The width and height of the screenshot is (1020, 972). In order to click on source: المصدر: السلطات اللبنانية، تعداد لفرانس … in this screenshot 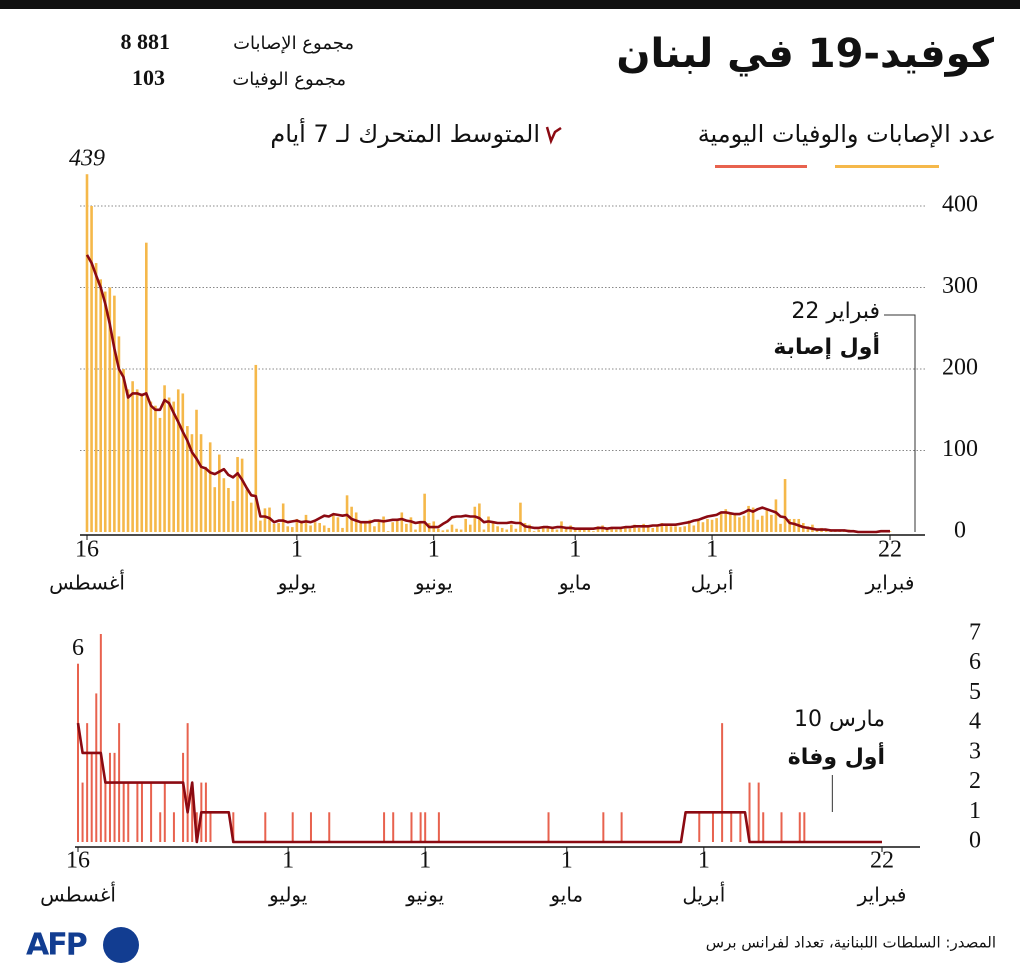, I will do `click(851, 943)`.